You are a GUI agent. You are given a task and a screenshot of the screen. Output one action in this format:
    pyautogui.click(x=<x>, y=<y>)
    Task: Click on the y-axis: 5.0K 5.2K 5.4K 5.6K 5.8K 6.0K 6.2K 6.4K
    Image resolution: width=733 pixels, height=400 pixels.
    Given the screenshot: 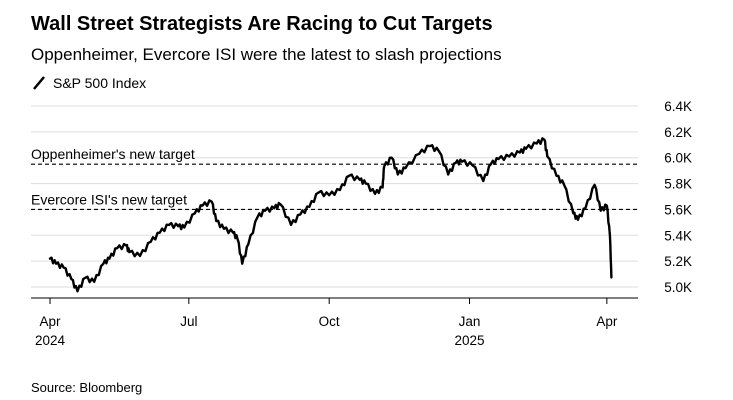 What is the action you would take?
    pyautogui.click(x=678, y=197)
    